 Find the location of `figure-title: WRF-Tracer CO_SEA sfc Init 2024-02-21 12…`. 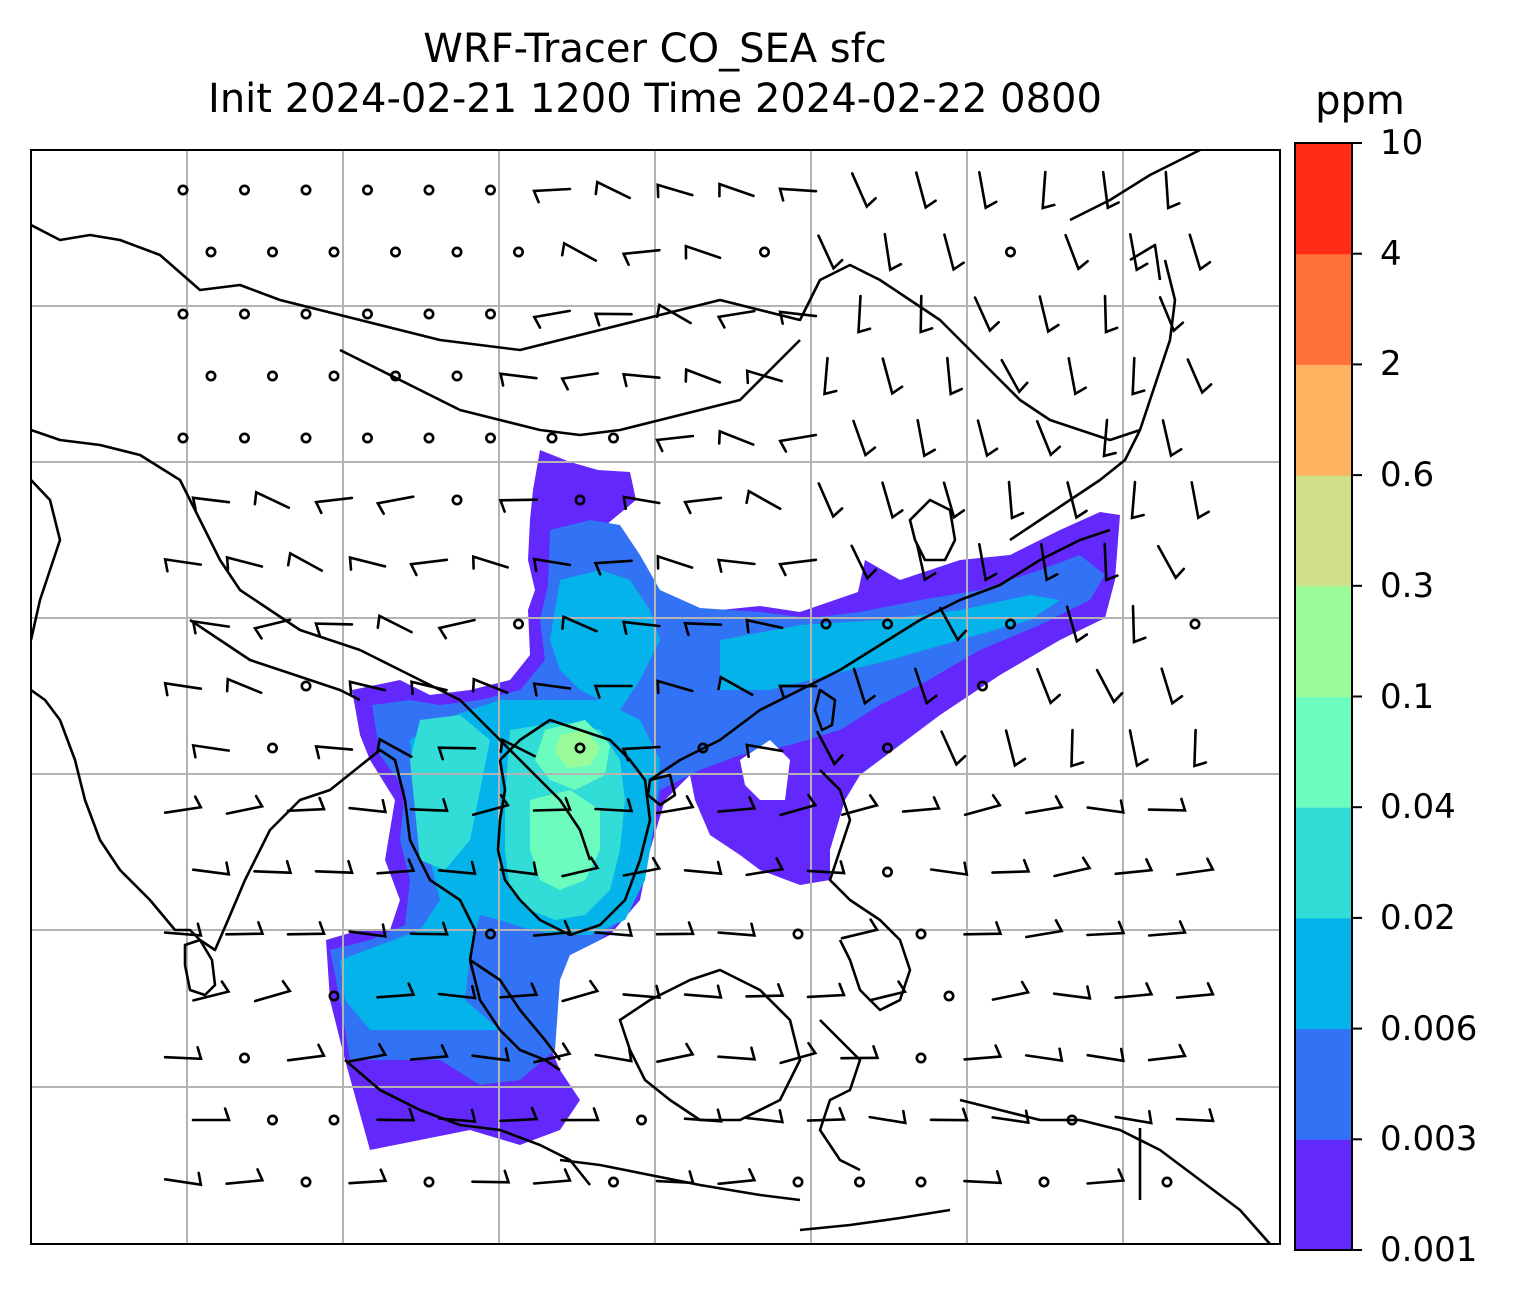

figure-title: WRF-Tracer CO_SEA sfc Init 2024-02-21 12… is located at coordinates (655, 74).